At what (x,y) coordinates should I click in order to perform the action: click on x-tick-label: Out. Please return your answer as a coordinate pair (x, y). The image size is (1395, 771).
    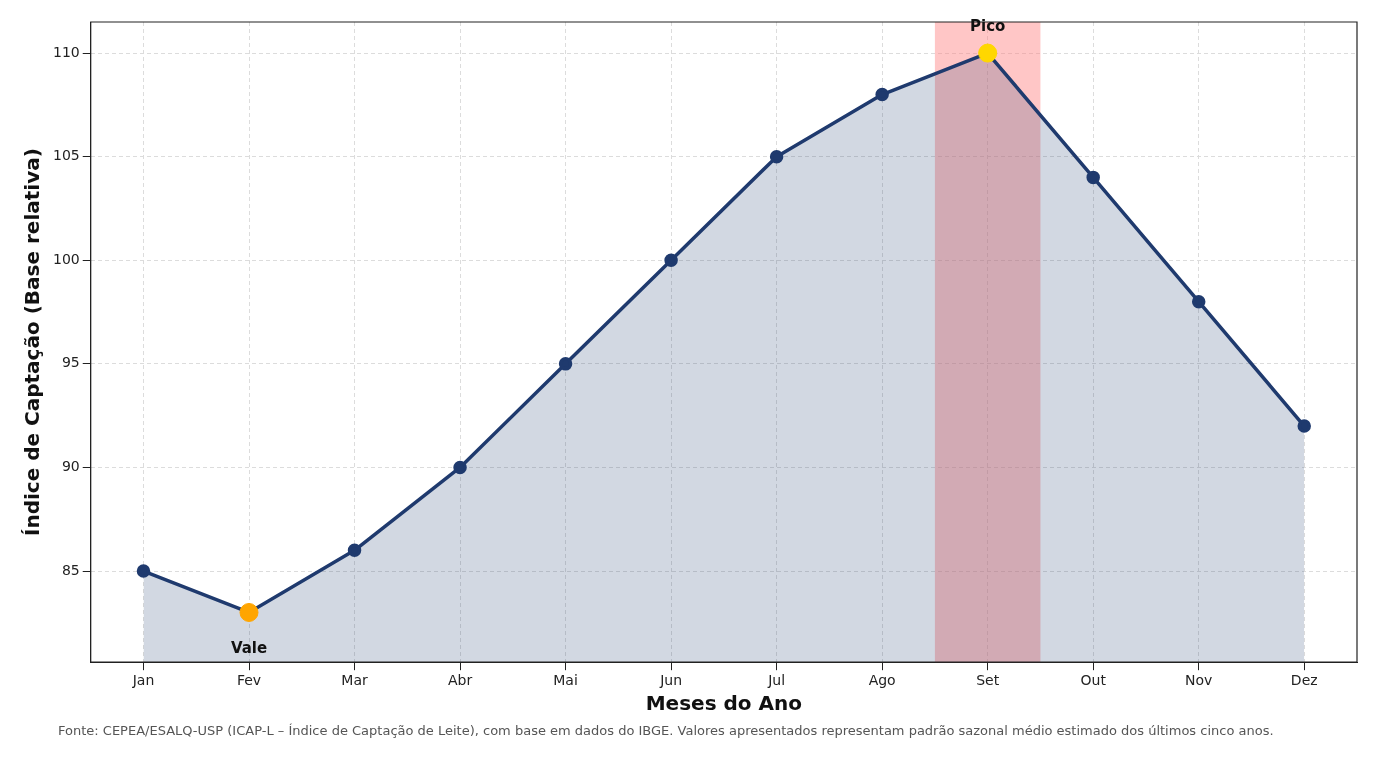
    Looking at the image, I should click on (1093, 680).